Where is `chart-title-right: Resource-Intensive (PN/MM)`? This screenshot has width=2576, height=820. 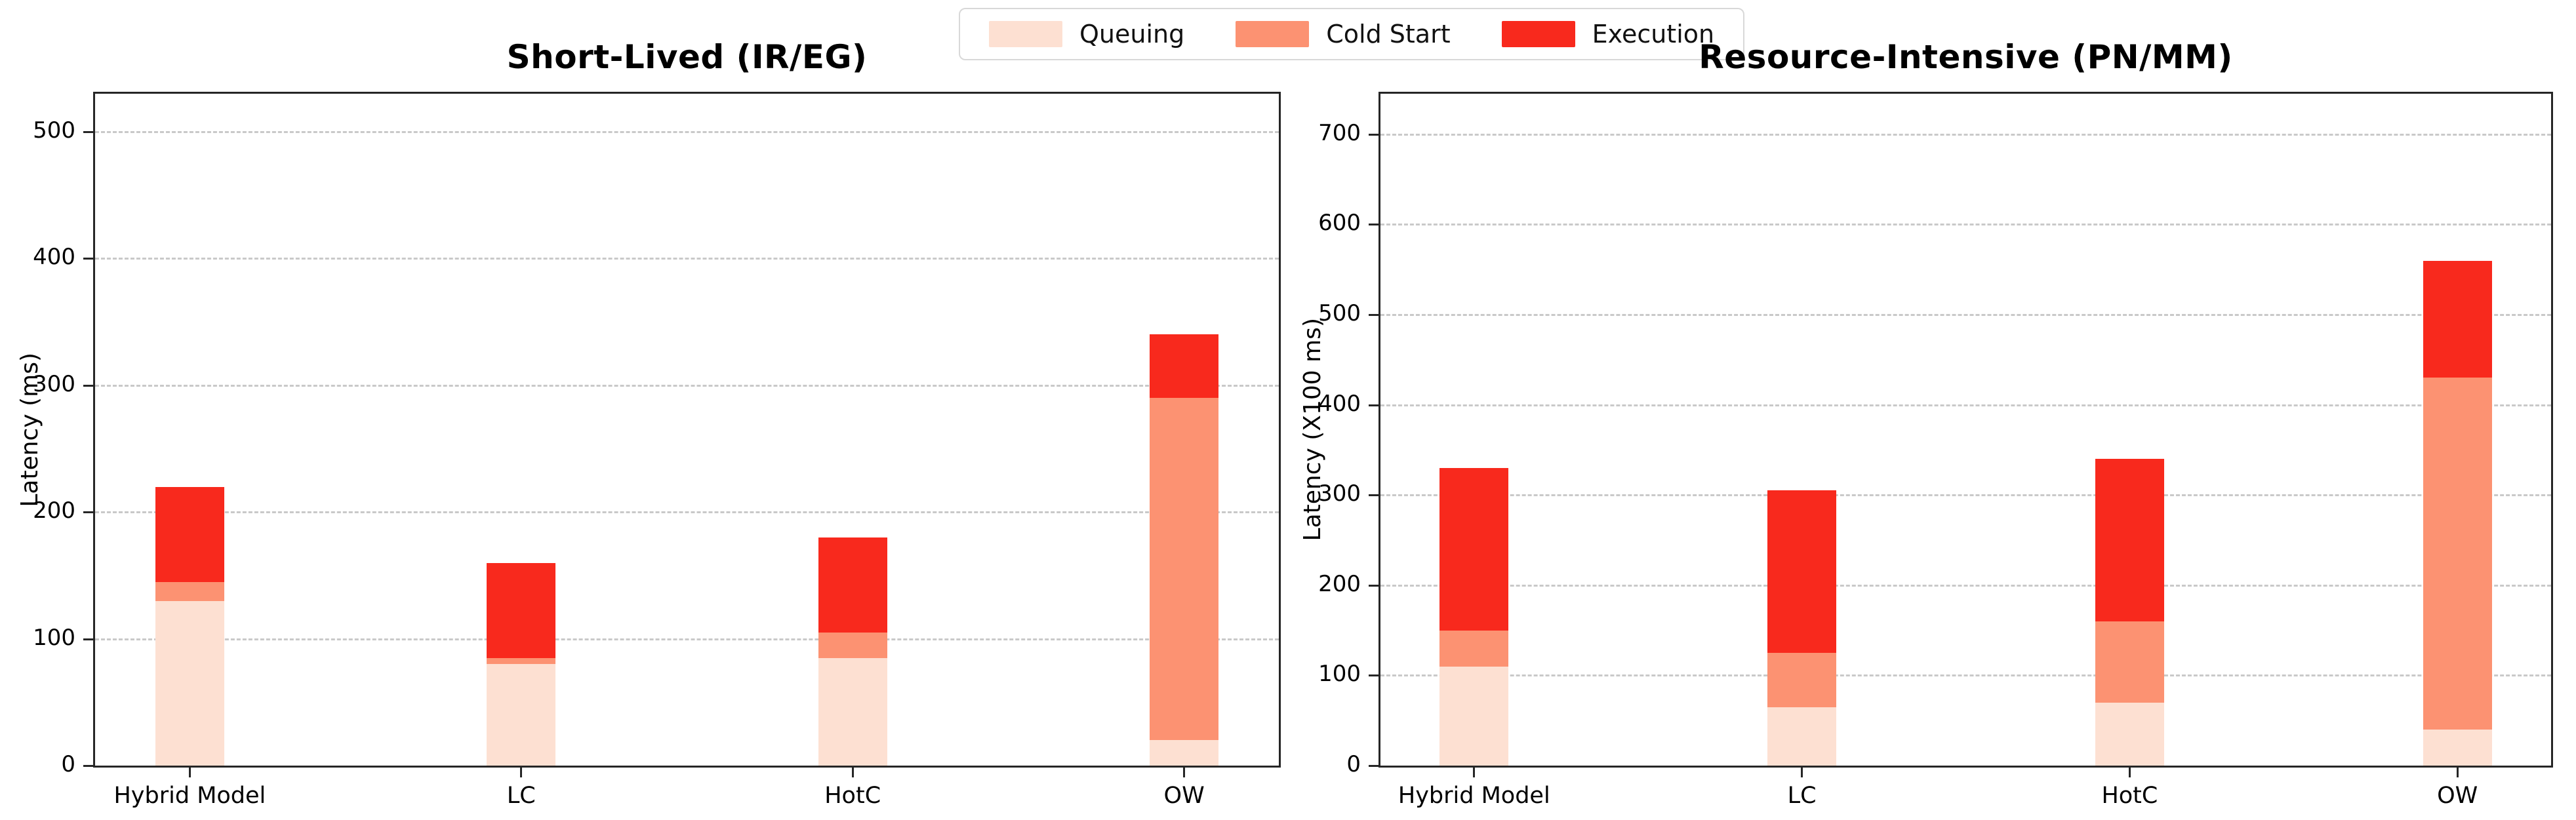
chart-title-right: Resource-Intensive (PN/MM) is located at coordinates (1966, 57).